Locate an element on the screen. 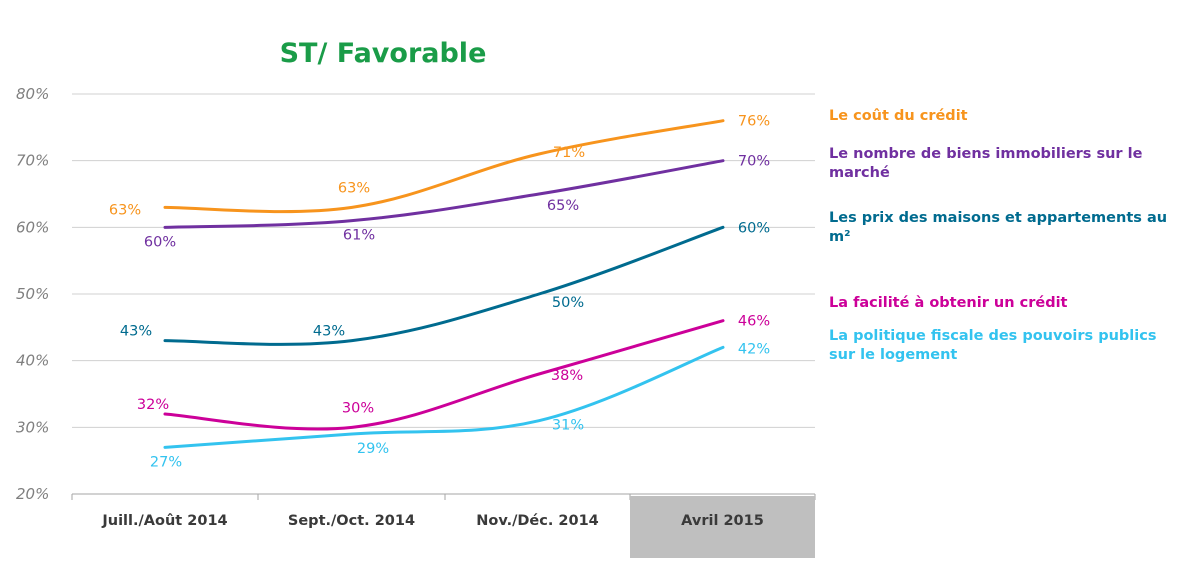 The height and width of the screenshot is (563, 1182). y-tick-label: 50% is located at coordinates (32, 294).